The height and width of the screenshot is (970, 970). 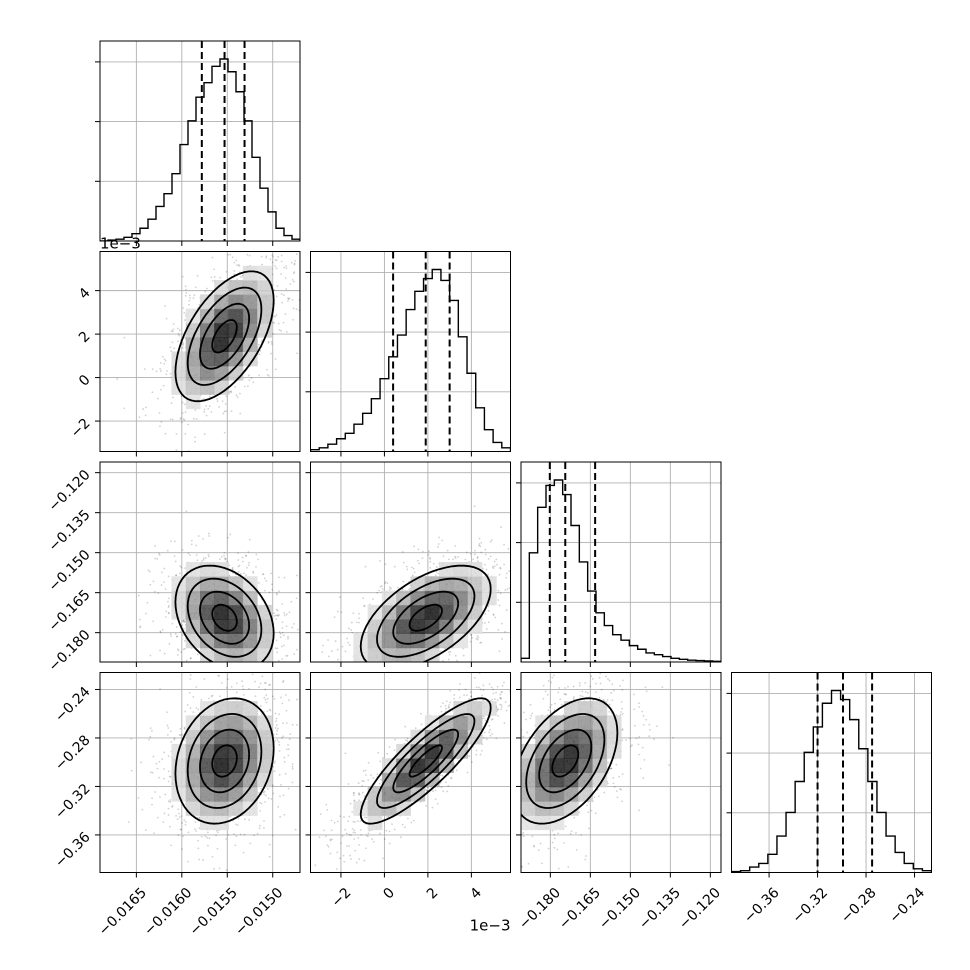 I want to click on y-tick-label: −0.165, so click(x=70, y=611).